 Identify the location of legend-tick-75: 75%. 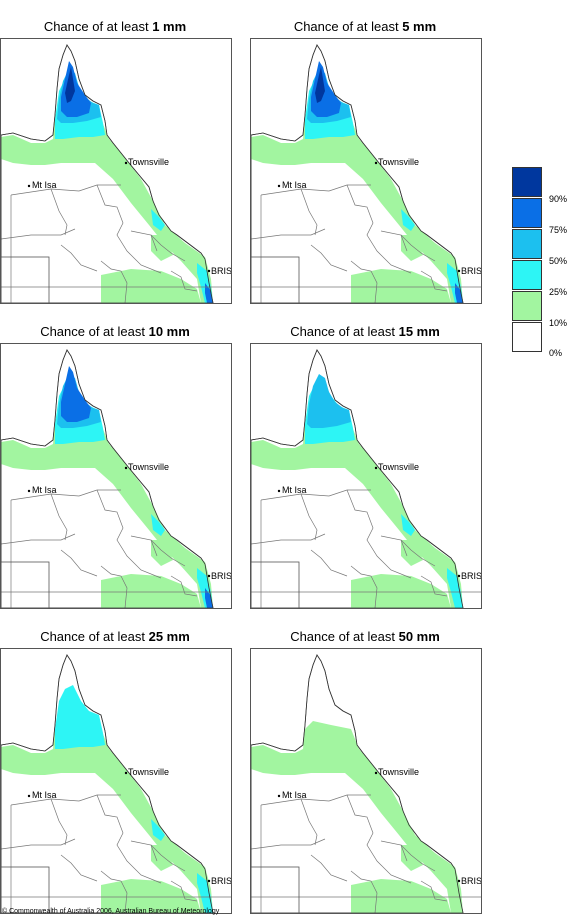
(558, 230).